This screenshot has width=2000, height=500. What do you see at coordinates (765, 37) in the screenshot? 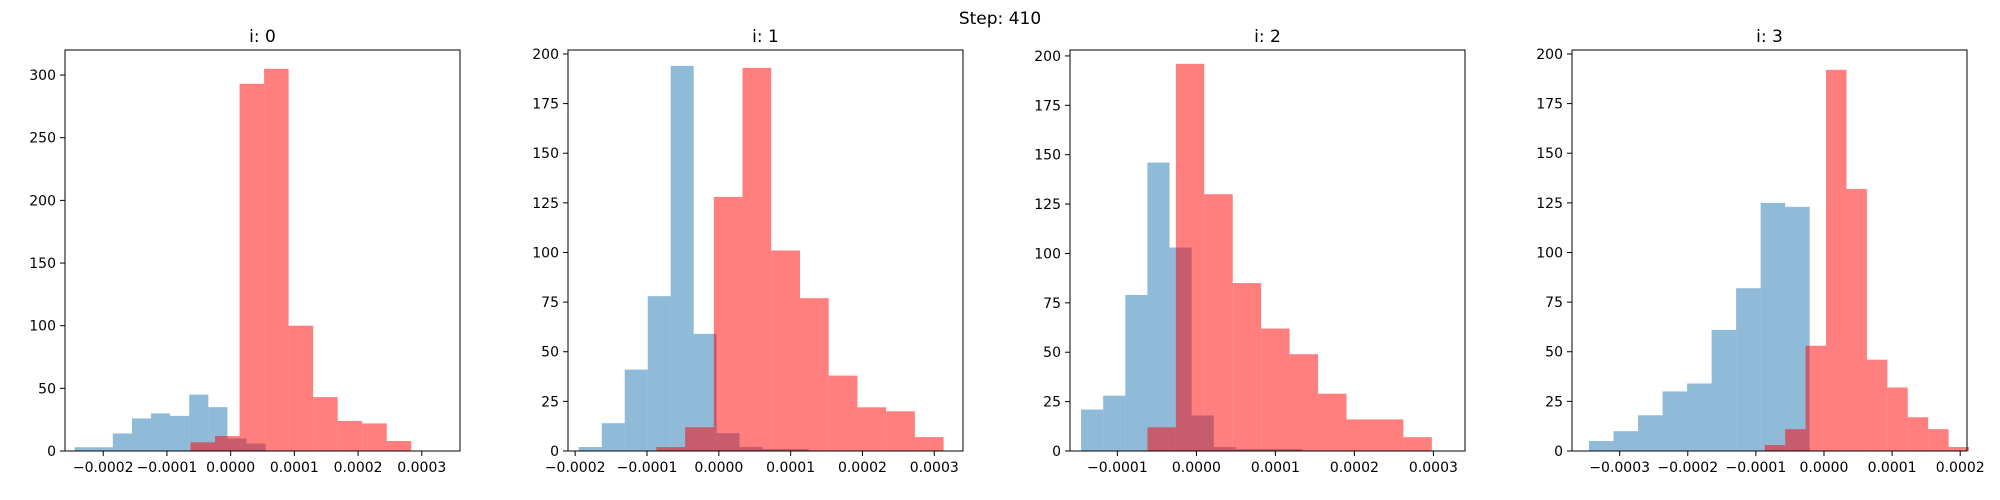
I see `subplot-title: i: 1` at bounding box center [765, 37].